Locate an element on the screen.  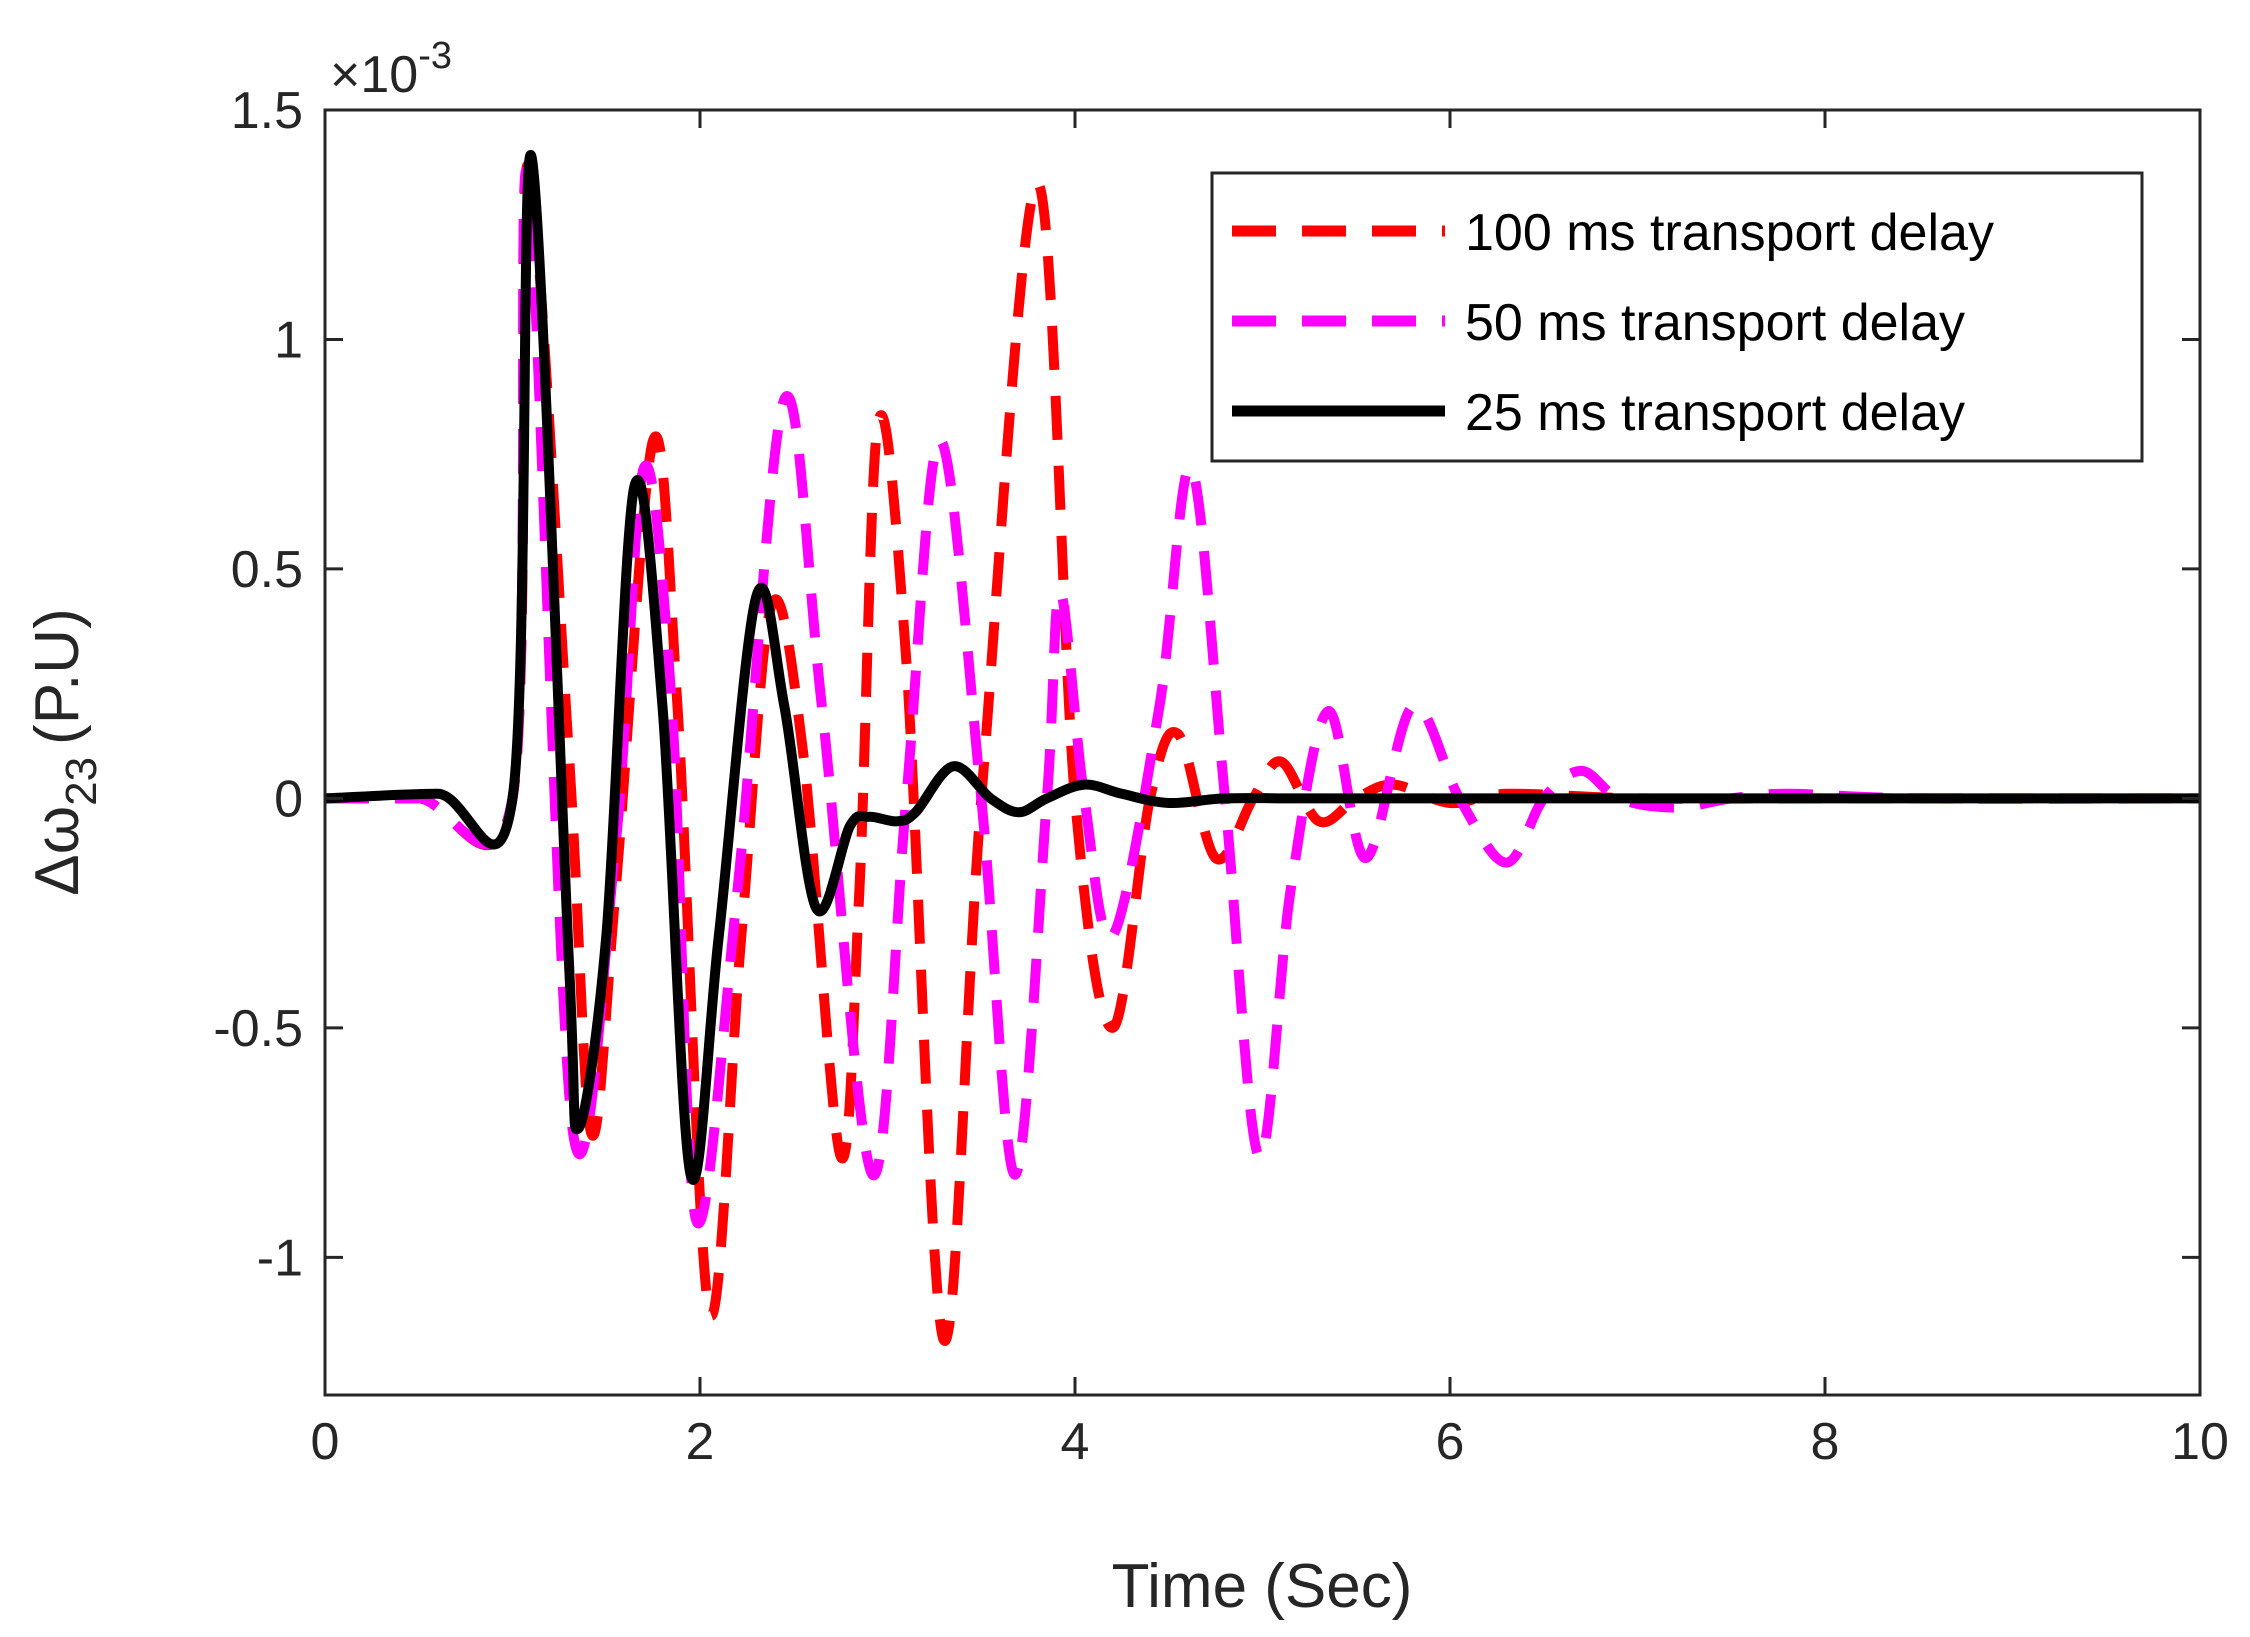
legend-label-25ms: 25 ms transport delay is located at coordinates (1715, 413).